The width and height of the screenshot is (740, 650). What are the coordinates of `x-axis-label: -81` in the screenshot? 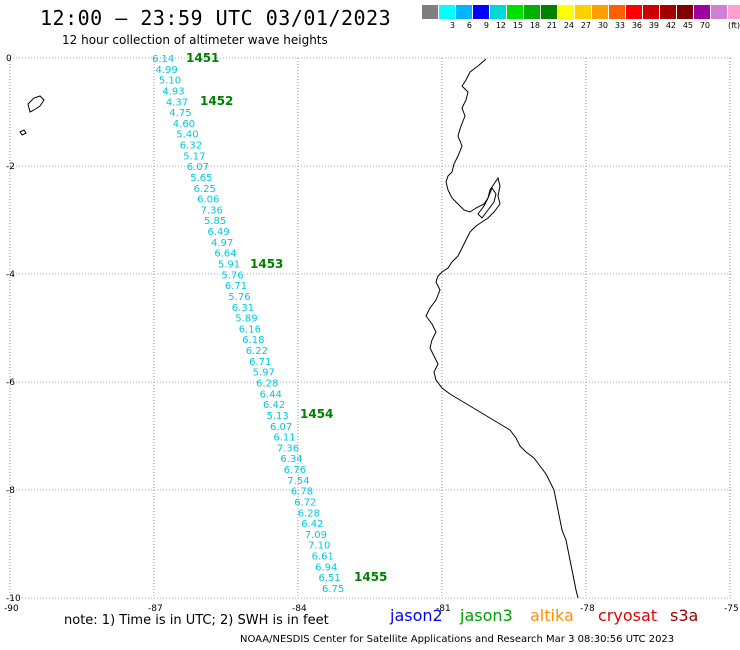 It's located at (443, 609).